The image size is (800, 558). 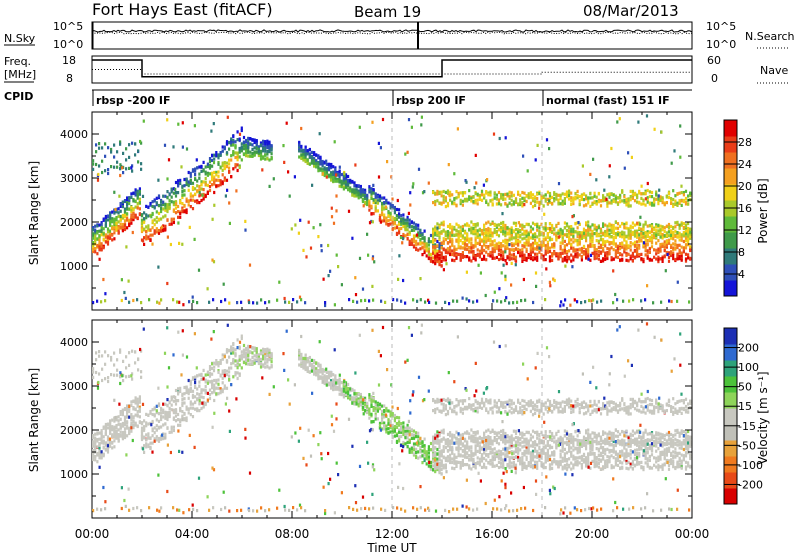 What do you see at coordinates (392, 33) in the screenshot?
I see `nsearch-line` at bounding box center [392, 33].